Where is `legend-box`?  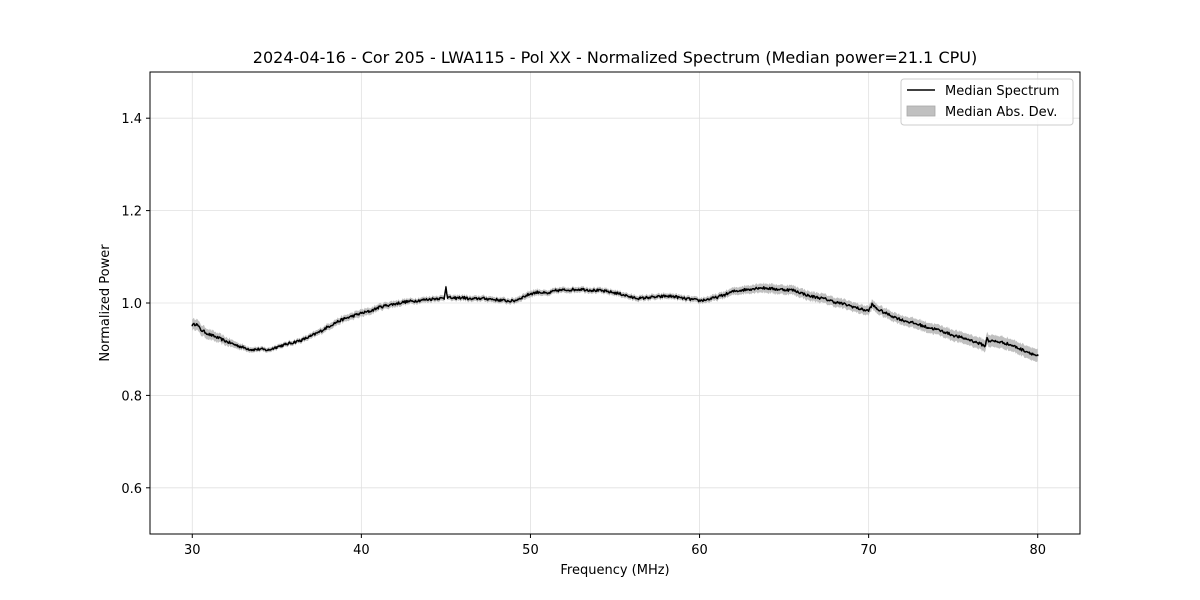 legend-box is located at coordinates (987, 102).